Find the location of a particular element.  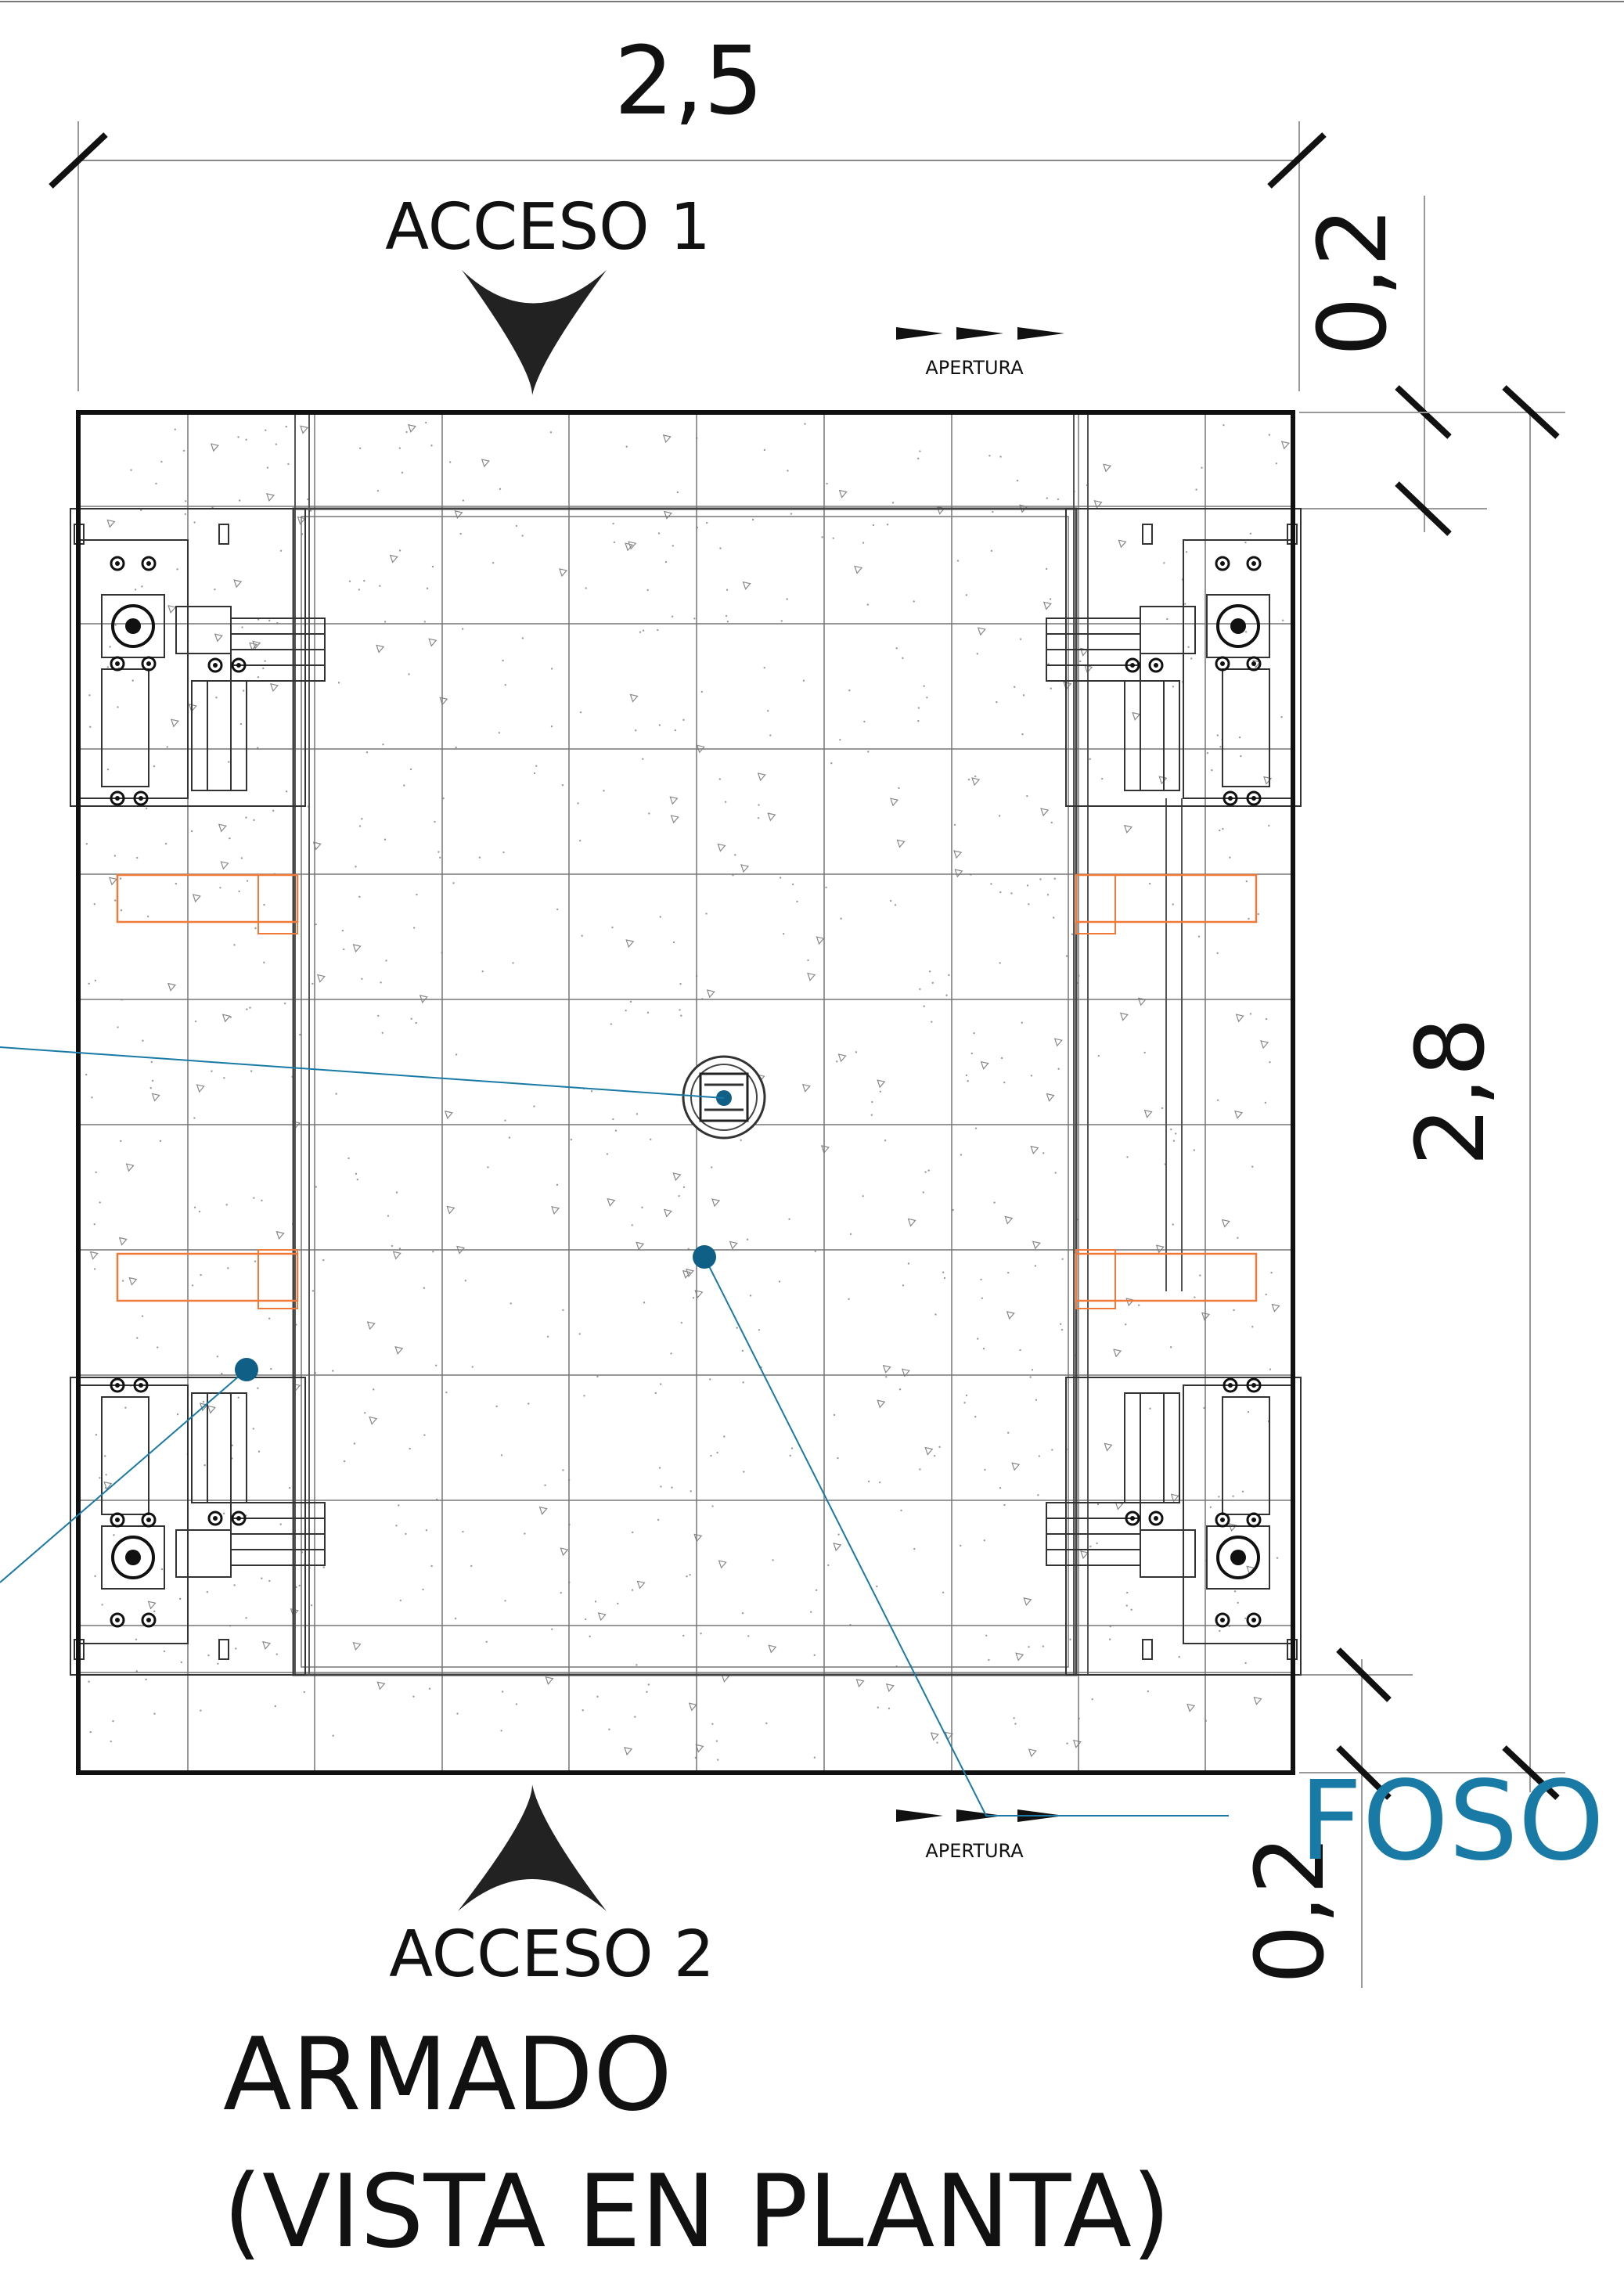

orange-box-bottom-left is located at coordinates (207, 1279).